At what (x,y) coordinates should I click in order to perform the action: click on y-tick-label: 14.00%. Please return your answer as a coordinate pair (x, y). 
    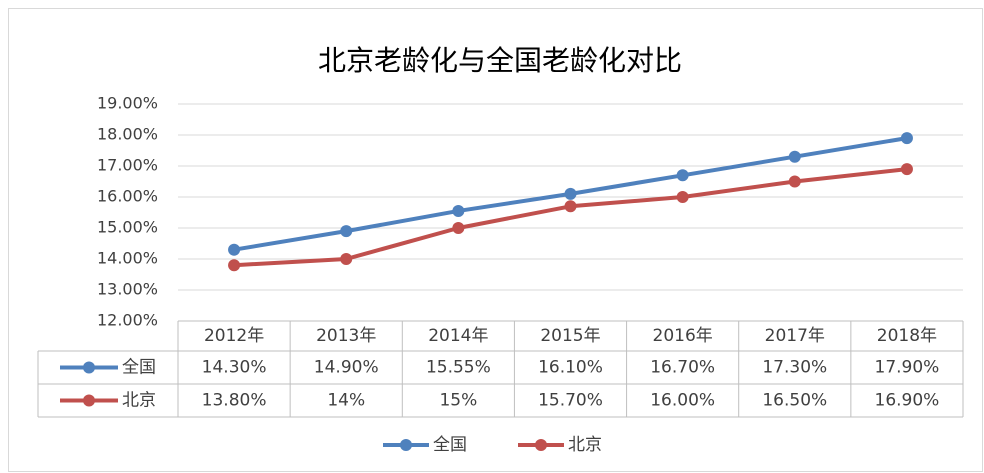
    Looking at the image, I should click on (127, 258).